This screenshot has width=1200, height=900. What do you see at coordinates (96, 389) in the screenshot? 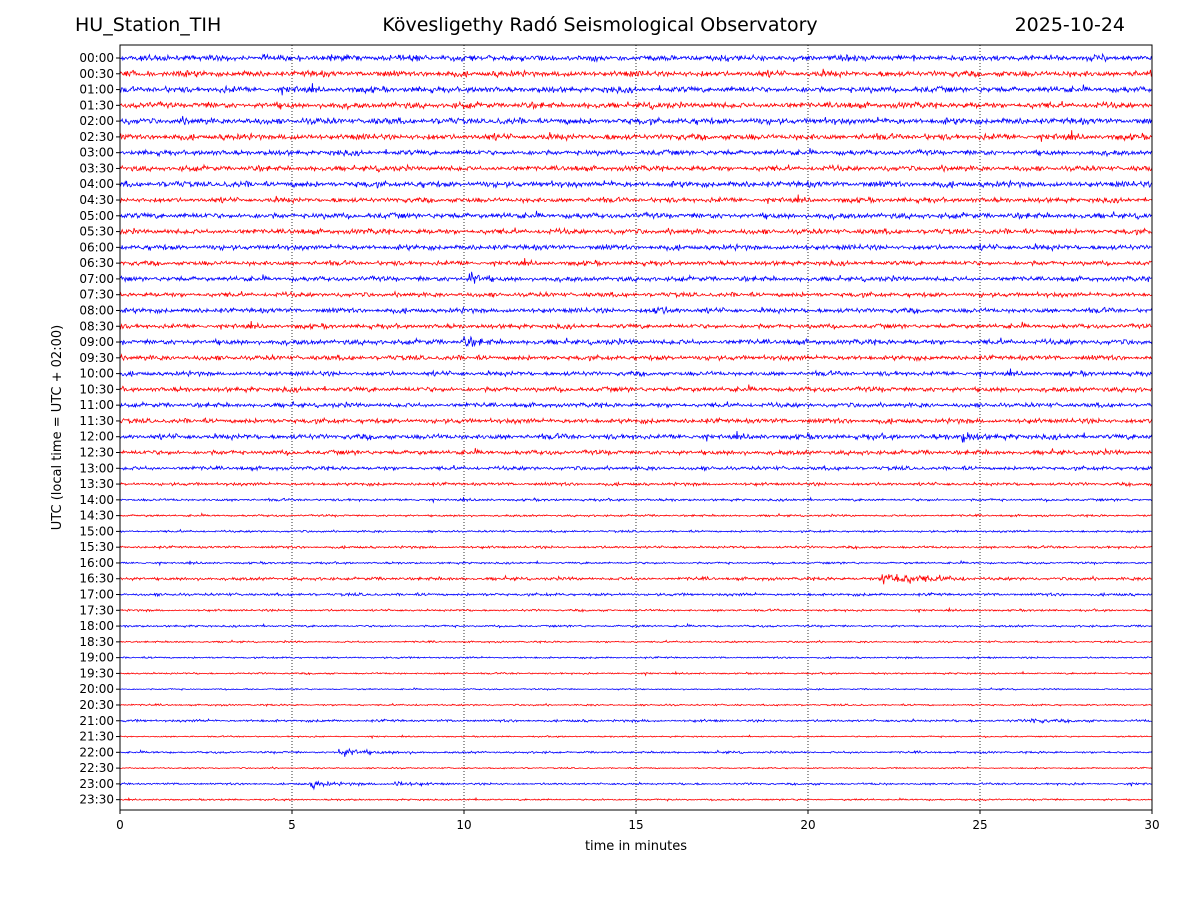
I see `y-tick-label: 10:30` at bounding box center [96, 389].